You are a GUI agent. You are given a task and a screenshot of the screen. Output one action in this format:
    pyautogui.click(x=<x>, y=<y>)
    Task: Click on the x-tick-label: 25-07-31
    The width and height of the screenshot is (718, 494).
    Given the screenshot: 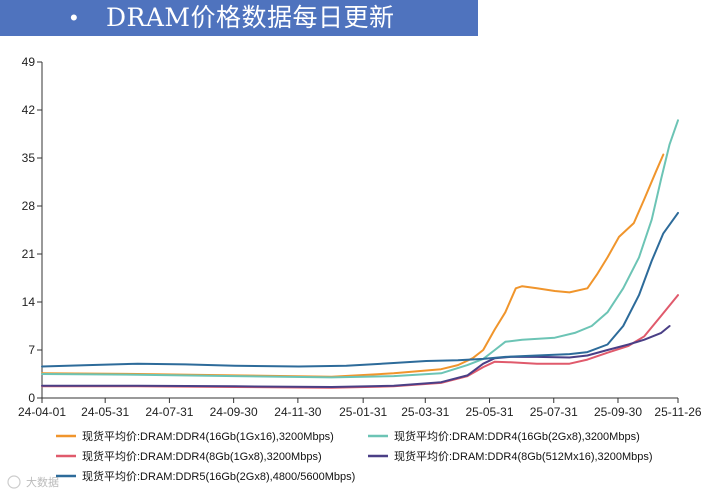 What is the action you would take?
    pyautogui.click(x=554, y=412)
    